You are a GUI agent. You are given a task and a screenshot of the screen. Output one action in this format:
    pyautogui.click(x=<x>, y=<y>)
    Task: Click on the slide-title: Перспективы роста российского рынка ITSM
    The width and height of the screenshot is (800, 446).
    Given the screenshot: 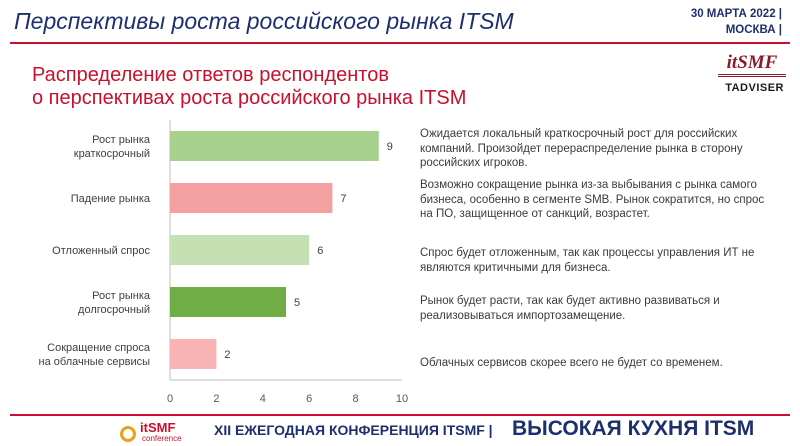 What is the action you would take?
    pyautogui.click(x=264, y=21)
    